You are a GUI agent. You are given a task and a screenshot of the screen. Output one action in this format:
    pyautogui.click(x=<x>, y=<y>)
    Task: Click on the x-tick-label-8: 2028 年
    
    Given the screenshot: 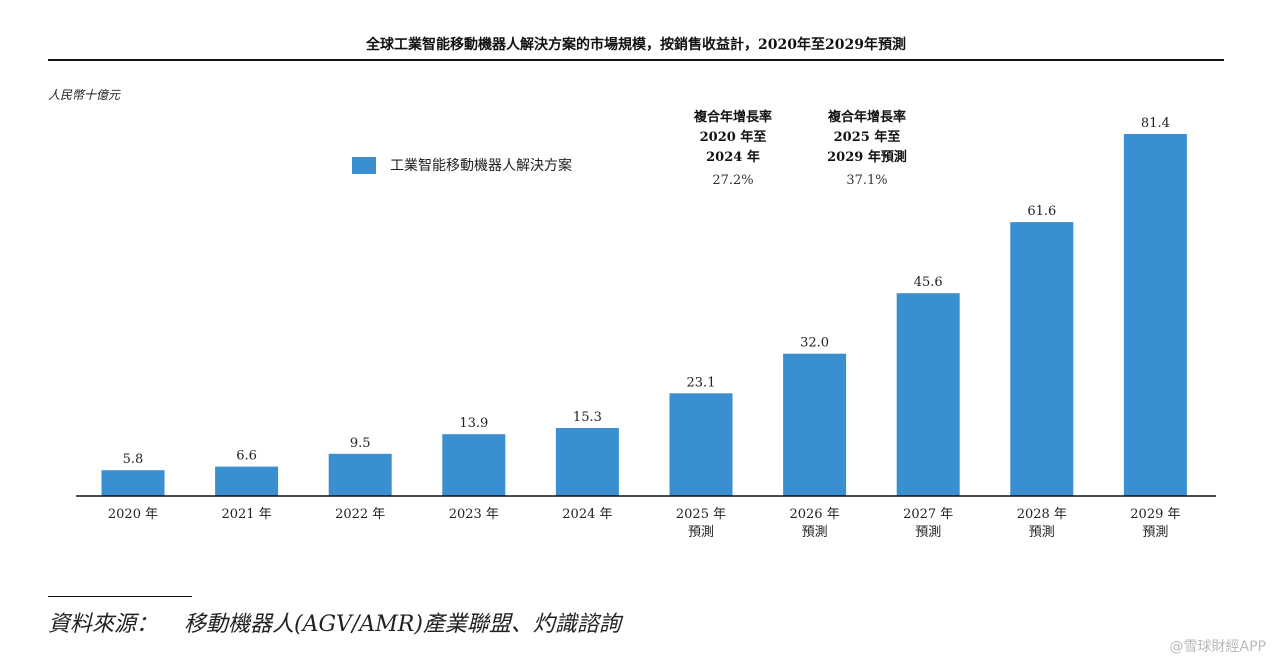 What is the action you would take?
    pyautogui.click(x=1042, y=514)
    